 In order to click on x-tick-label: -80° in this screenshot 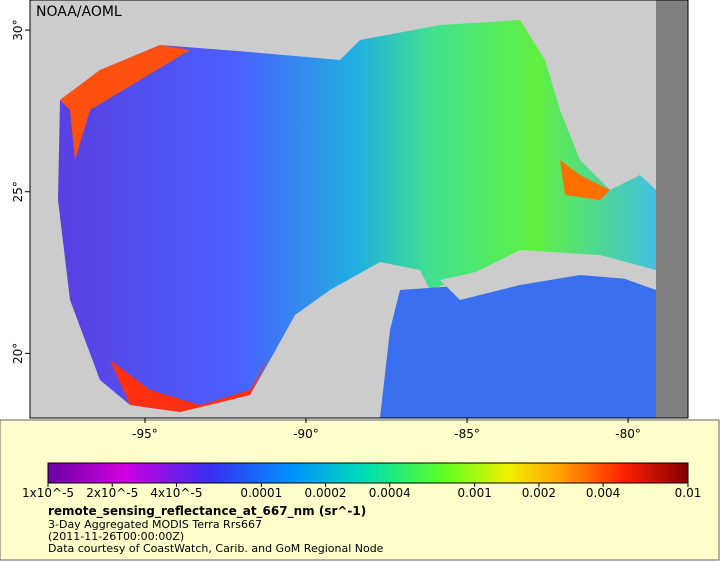, I will do `click(628, 434)`.